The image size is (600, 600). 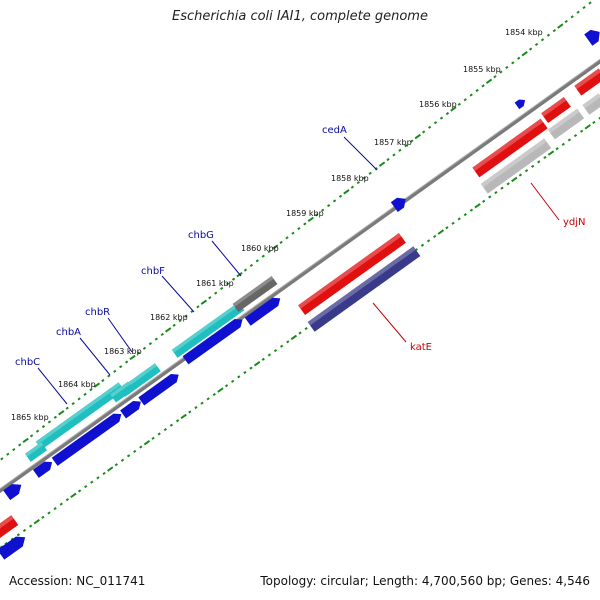 I want to click on gene-cyan-small, so click(x=36, y=452).